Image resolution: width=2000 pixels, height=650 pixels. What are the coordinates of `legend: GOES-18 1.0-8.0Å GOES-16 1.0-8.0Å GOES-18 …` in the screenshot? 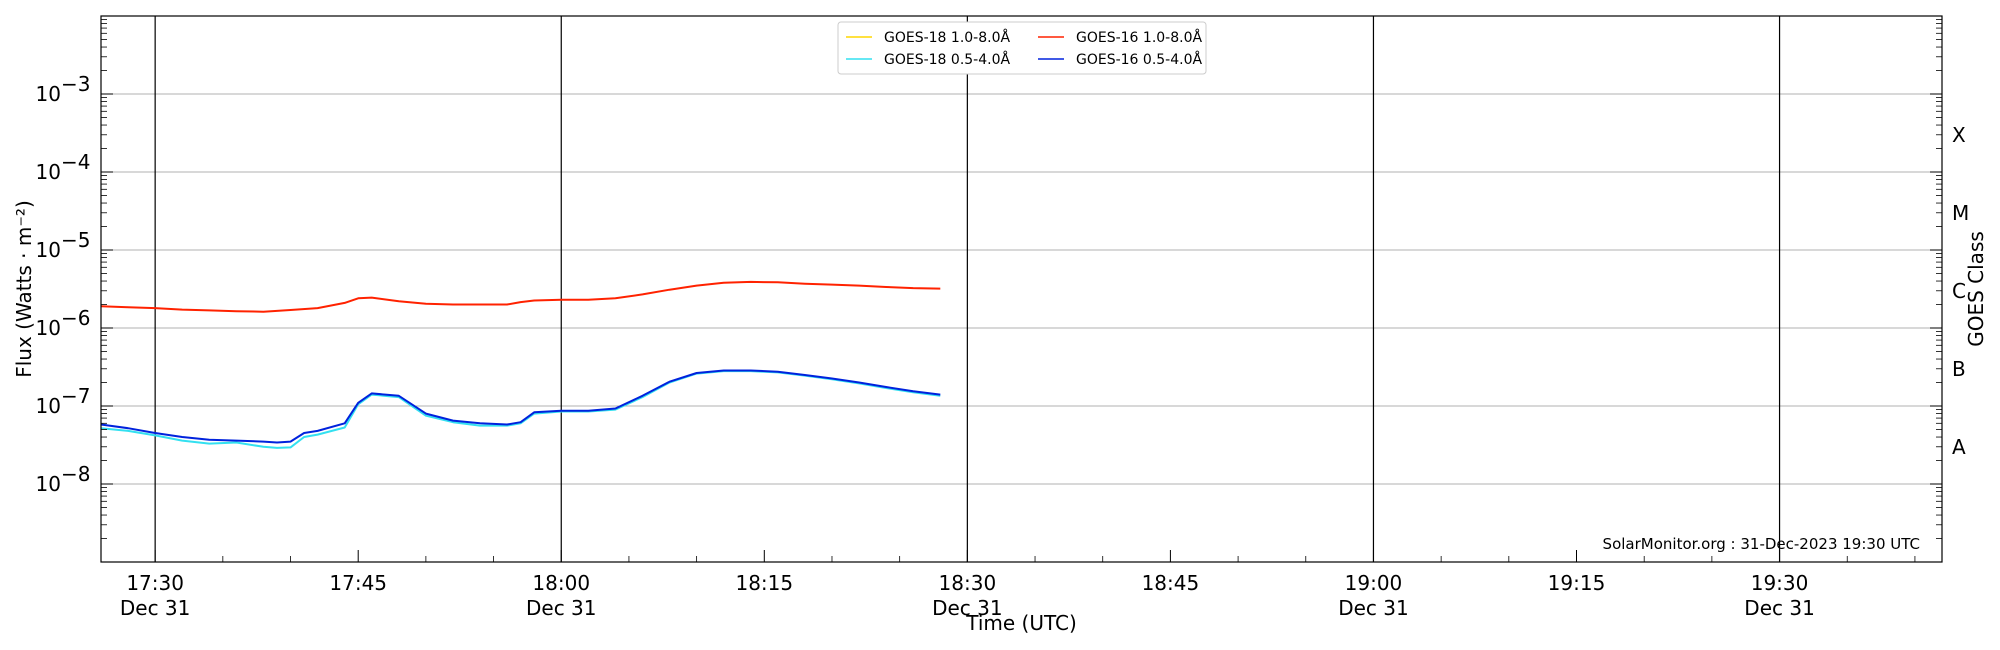 It's located at (1022, 48).